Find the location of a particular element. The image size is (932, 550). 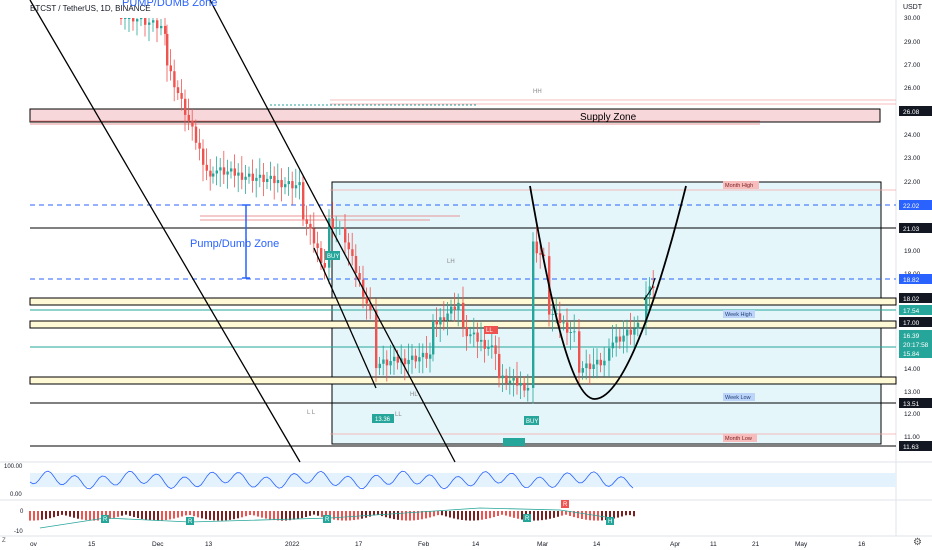

price-badge-value: 22.02 is located at coordinates (911, 206).